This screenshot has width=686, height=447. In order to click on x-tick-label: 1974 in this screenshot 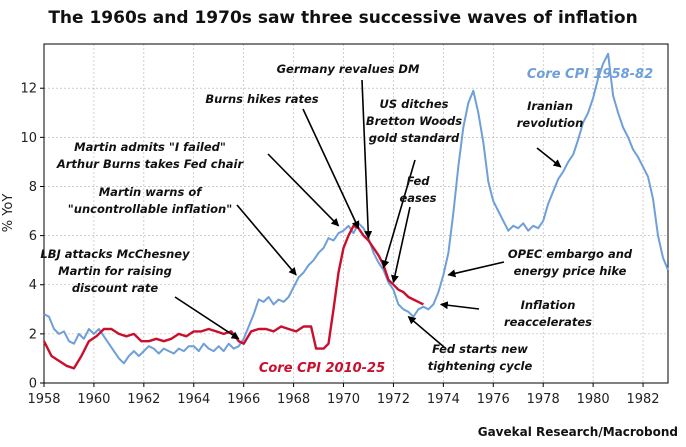, I will do `click(443, 399)`.